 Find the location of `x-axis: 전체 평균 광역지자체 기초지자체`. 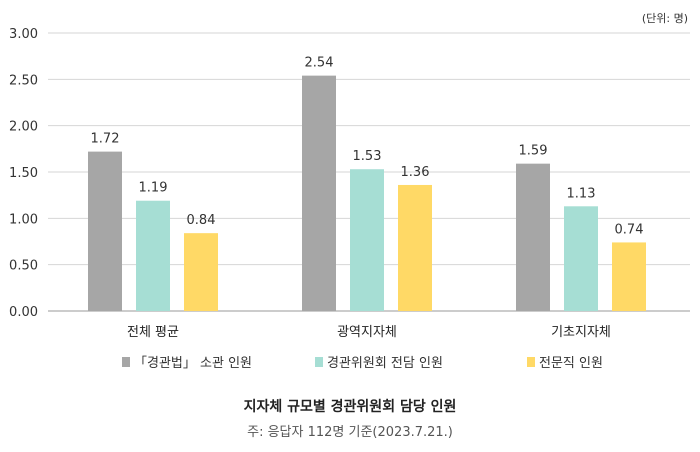

x-axis: 전체 평균 광역지자체 기초지자체 is located at coordinates (369, 332).